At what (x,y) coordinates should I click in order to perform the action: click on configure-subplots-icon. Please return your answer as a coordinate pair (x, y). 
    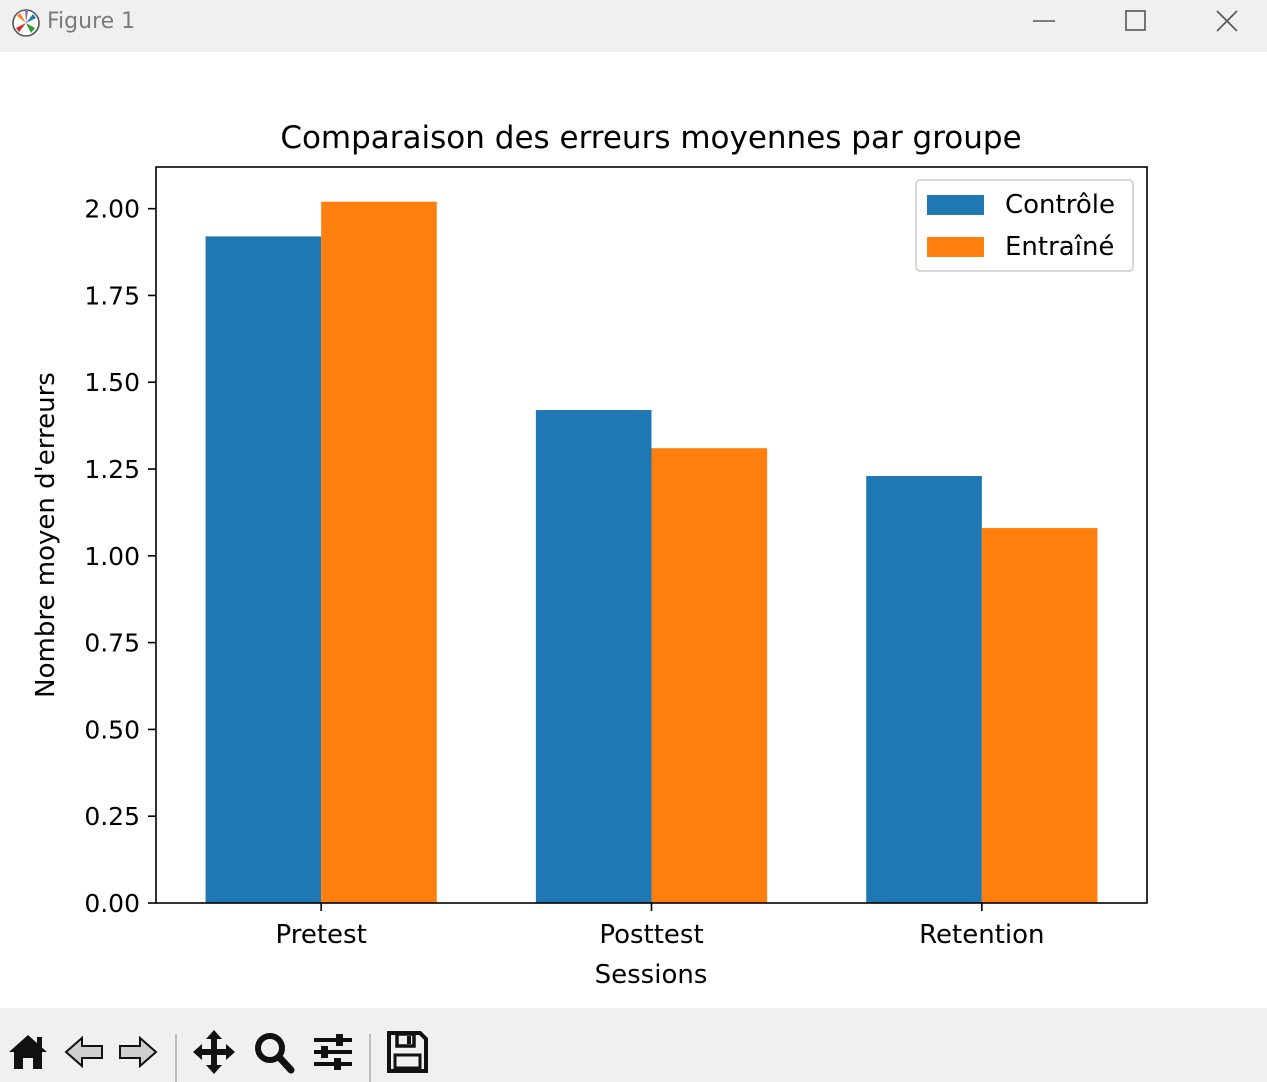
    Looking at the image, I should click on (333, 1052).